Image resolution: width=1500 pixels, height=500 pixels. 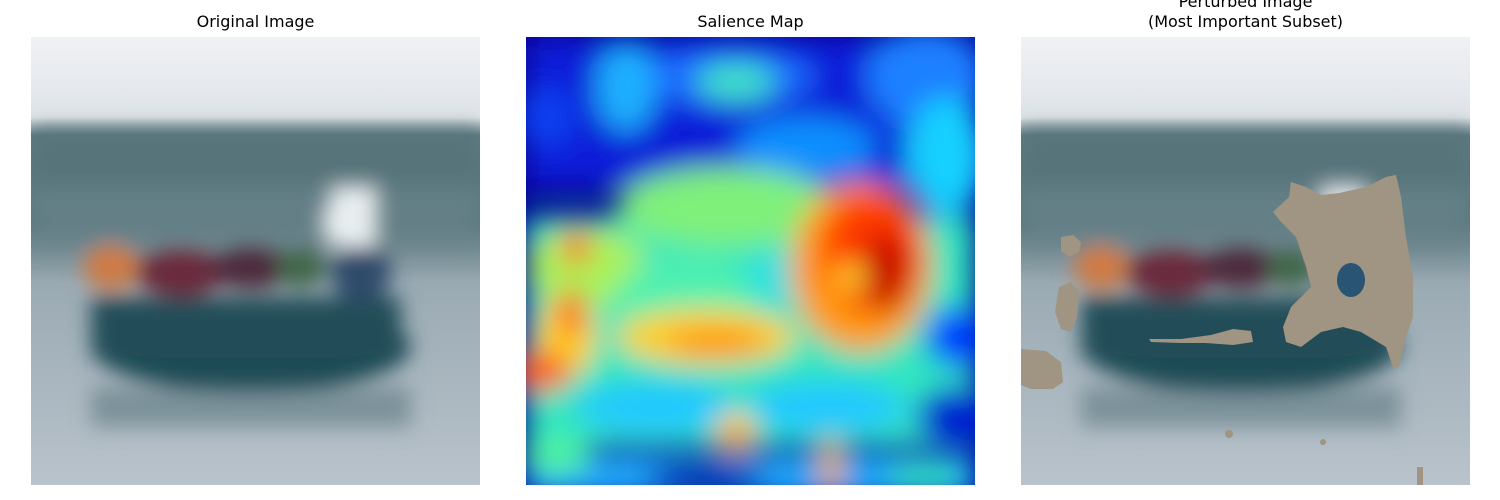 What do you see at coordinates (750, 21) in the screenshot?
I see `salience-map-title: Salience Map` at bounding box center [750, 21].